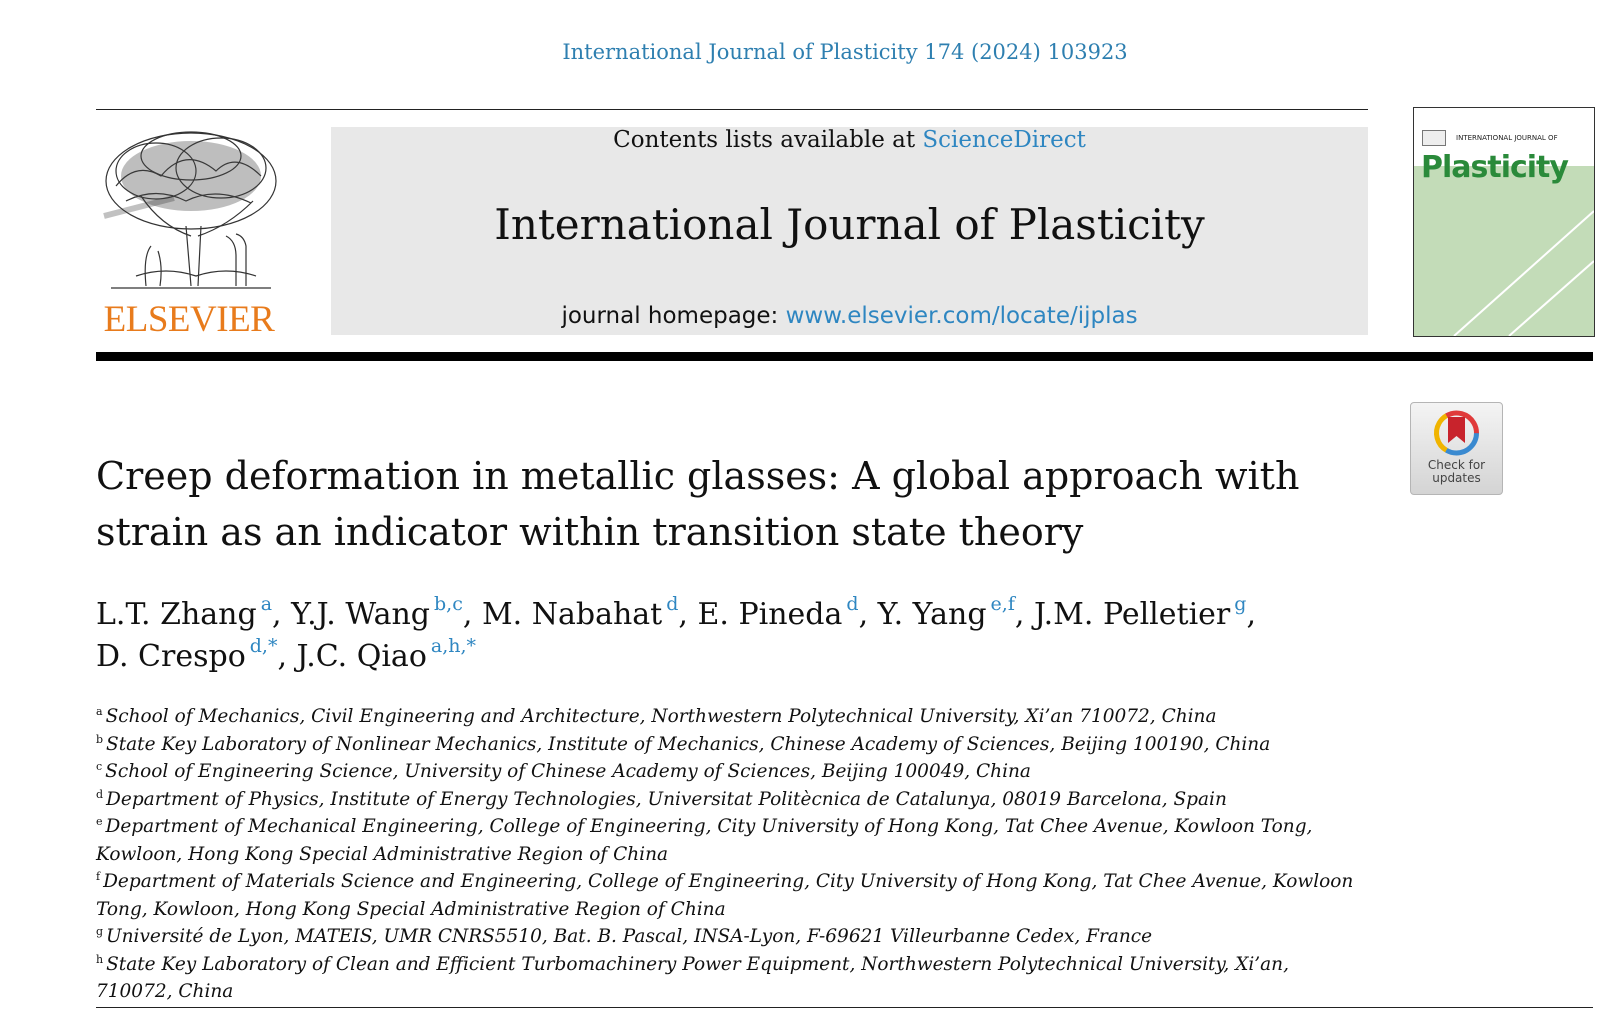 The image size is (1610, 1025). What do you see at coordinates (1456, 433) in the screenshot?
I see `bookmark-ring-icon` at bounding box center [1456, 433].